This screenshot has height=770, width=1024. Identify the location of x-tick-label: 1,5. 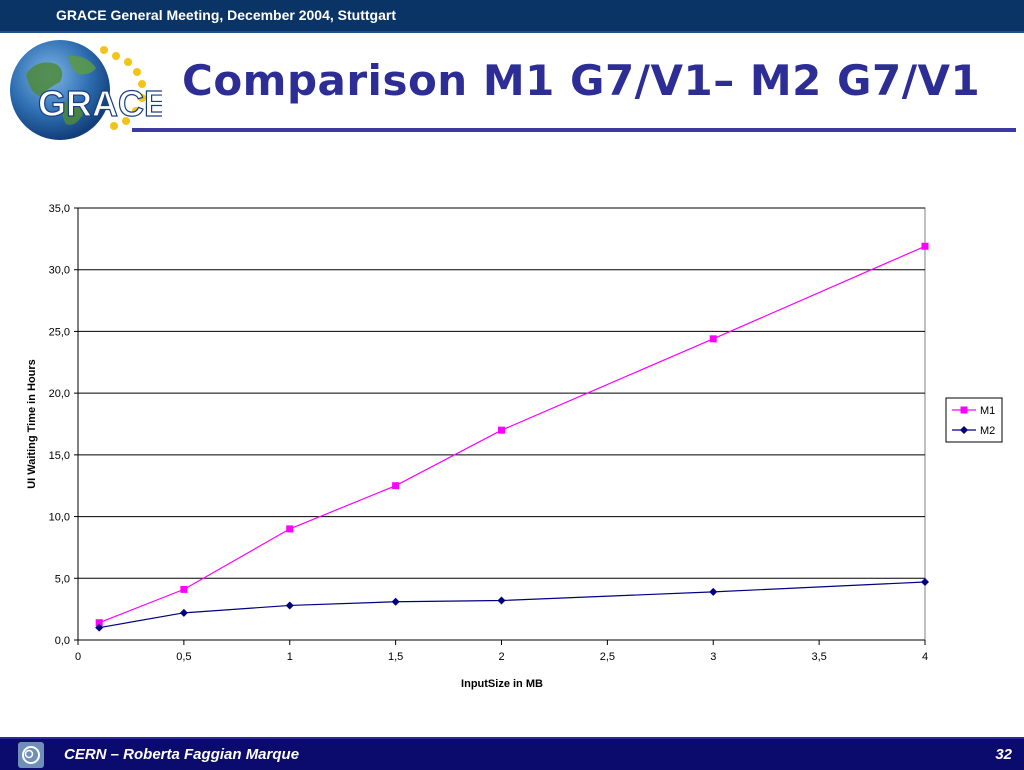
(395, 657).